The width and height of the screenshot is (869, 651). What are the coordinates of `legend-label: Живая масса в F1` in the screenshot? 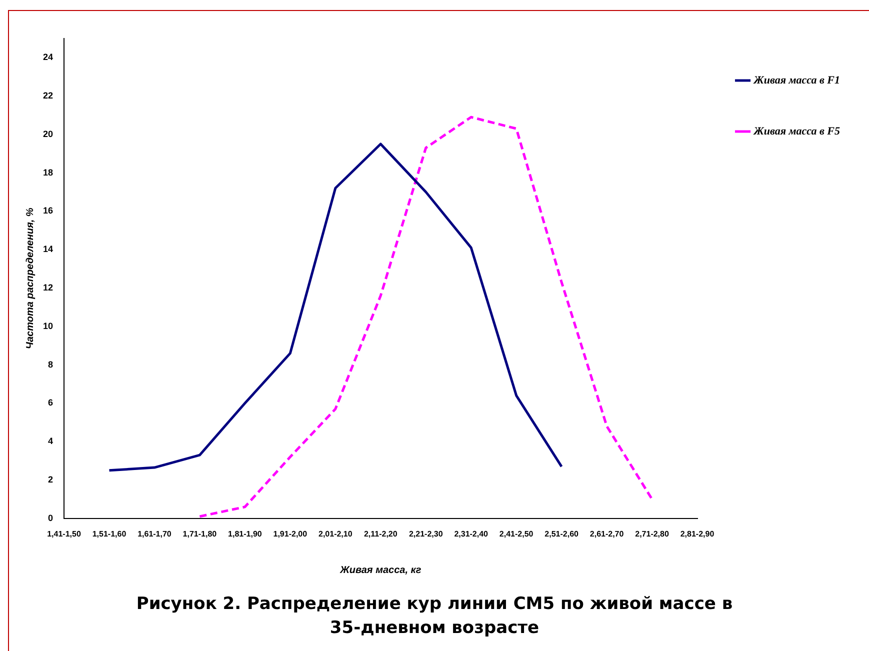 It's located at (796, 80).